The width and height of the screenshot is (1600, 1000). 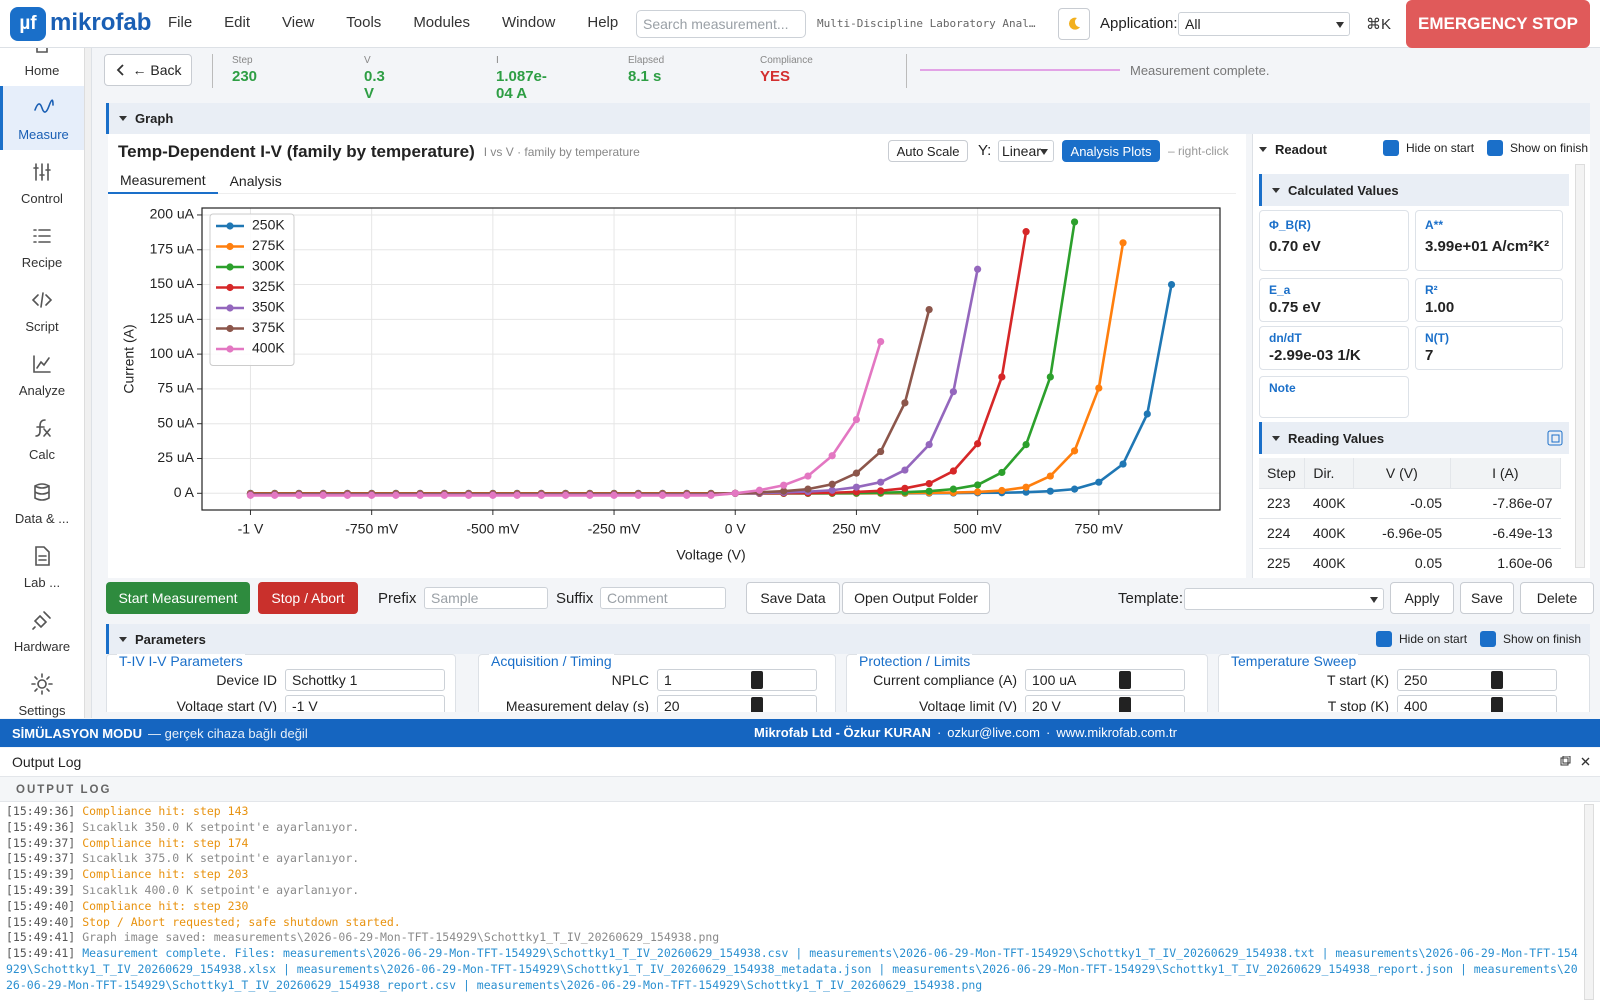 I want to click on sidebar-label: Home, so click(x=42, y=70).